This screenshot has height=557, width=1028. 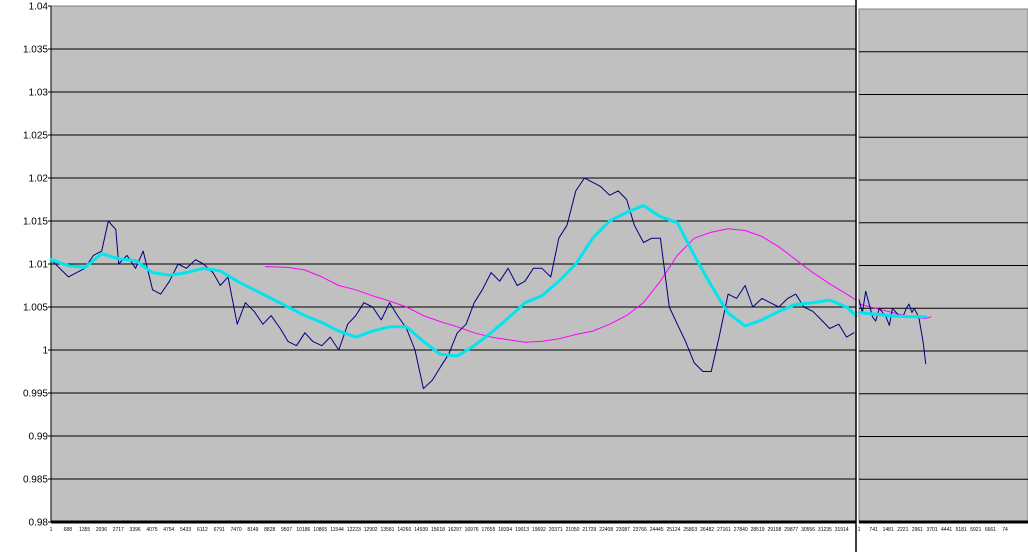 What do you see at coordinates (902, 530) in the screenshot?
I see `right-x-tick-label: 2221` at bounding box center [902, 530].